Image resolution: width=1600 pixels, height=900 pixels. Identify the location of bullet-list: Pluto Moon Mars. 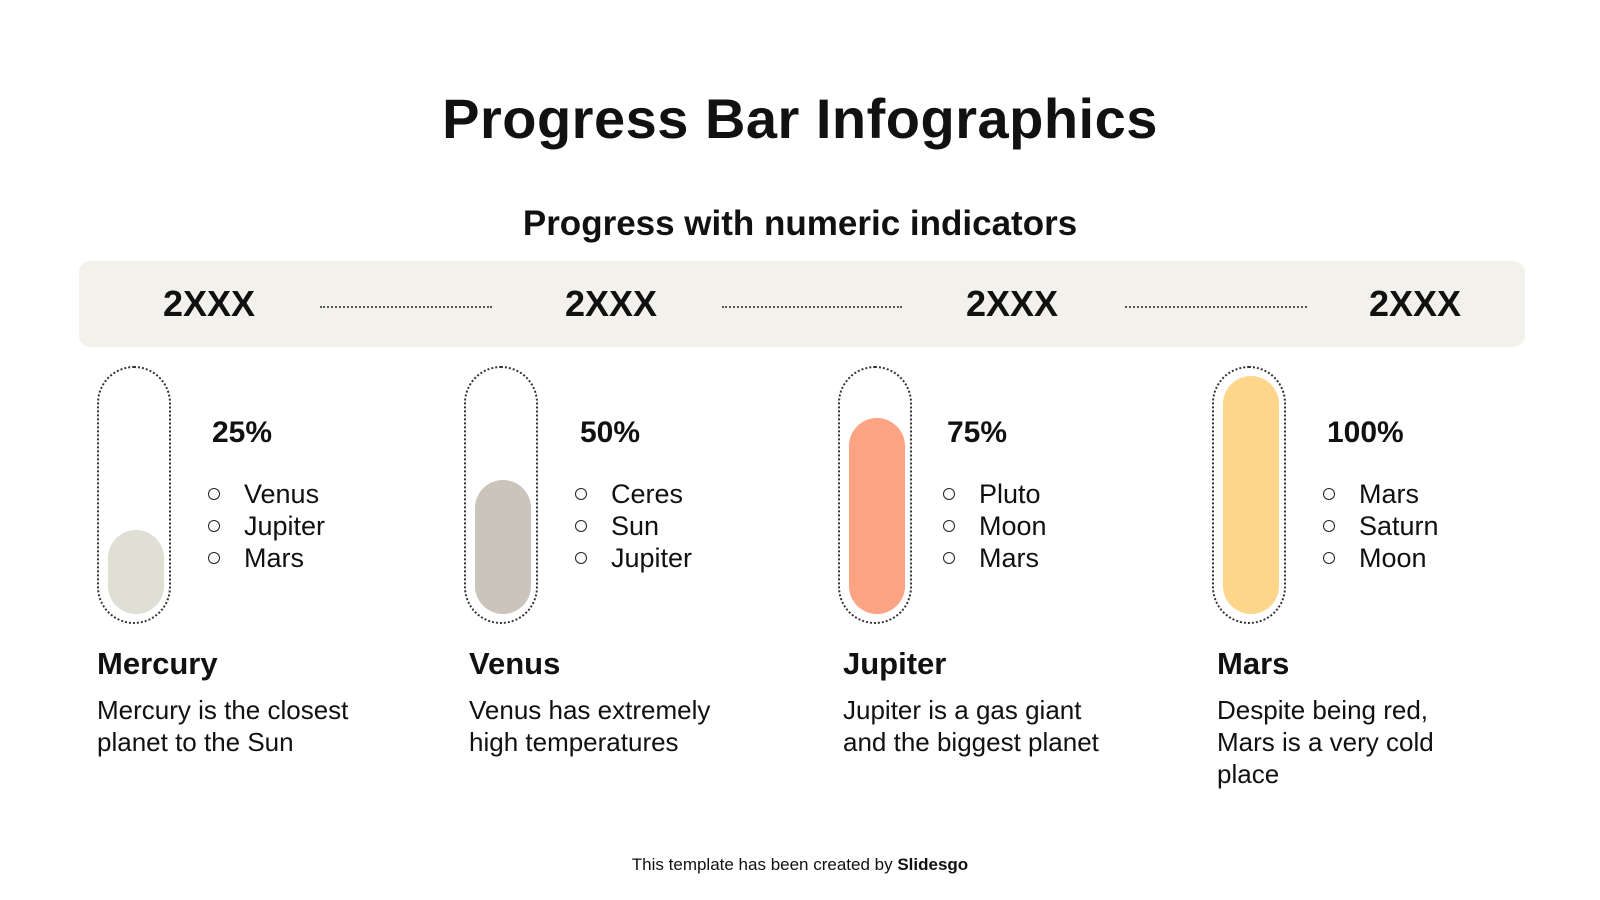
(995, 526).